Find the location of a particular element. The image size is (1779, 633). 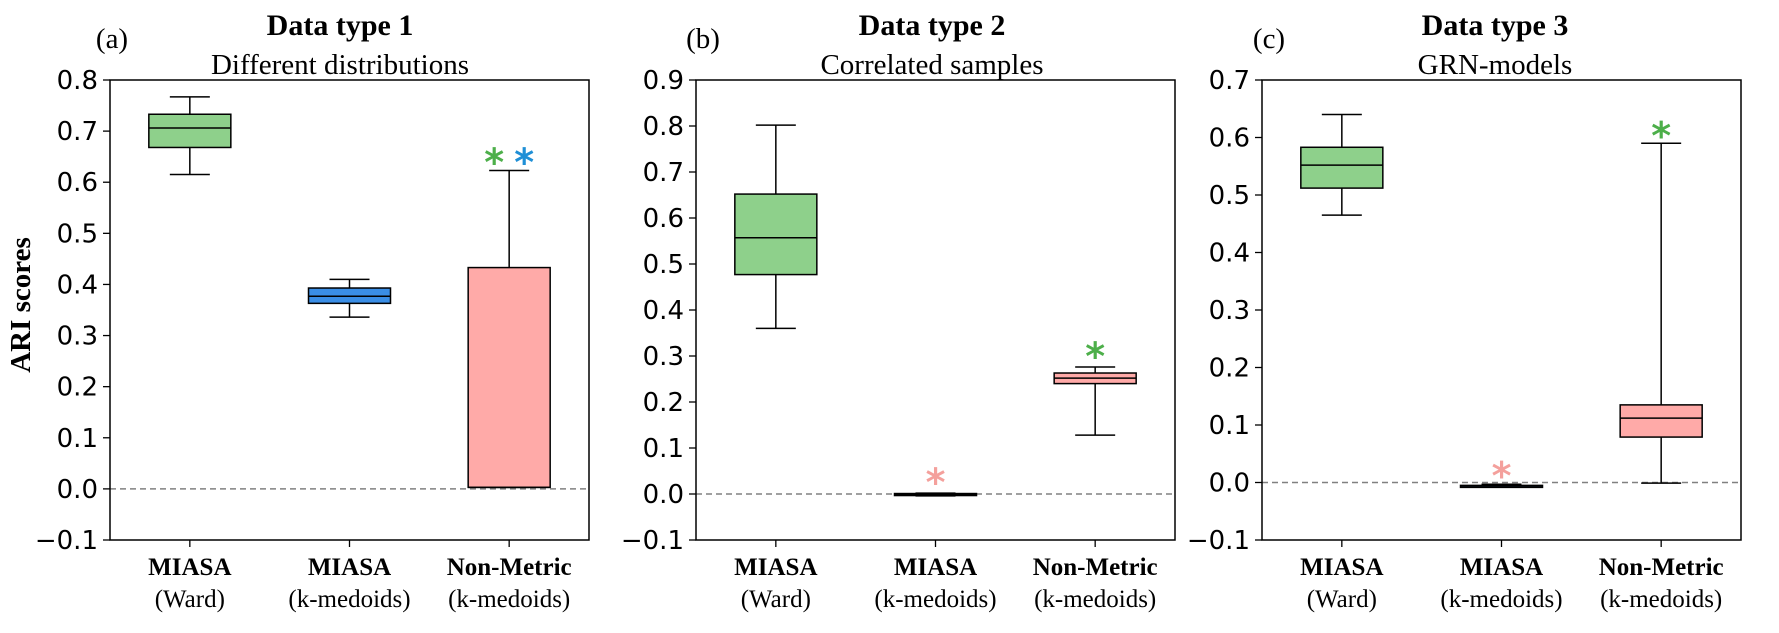

y-axis-label: ARI scores is located at coordinates (21, 305).